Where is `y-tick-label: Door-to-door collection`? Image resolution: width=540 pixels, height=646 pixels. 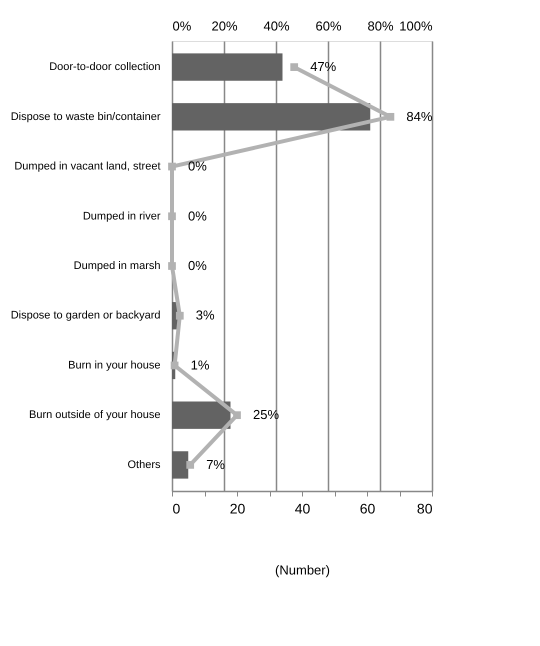 y-tick-label: Door-to-door collection is located at coordinates (104, 67).